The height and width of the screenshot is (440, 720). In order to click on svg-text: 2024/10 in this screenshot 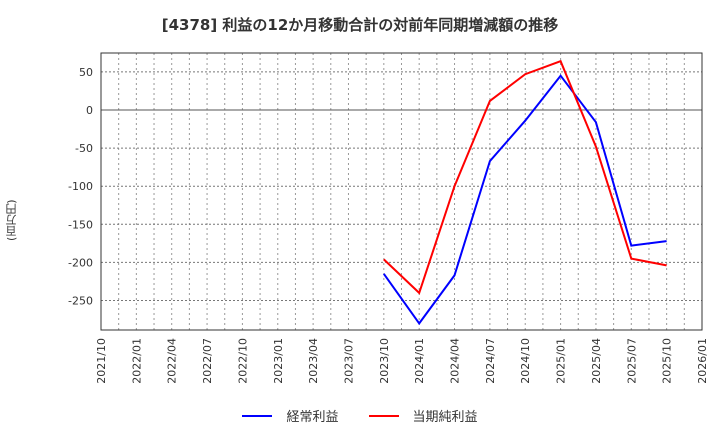, I will do `click(525, 361)`.